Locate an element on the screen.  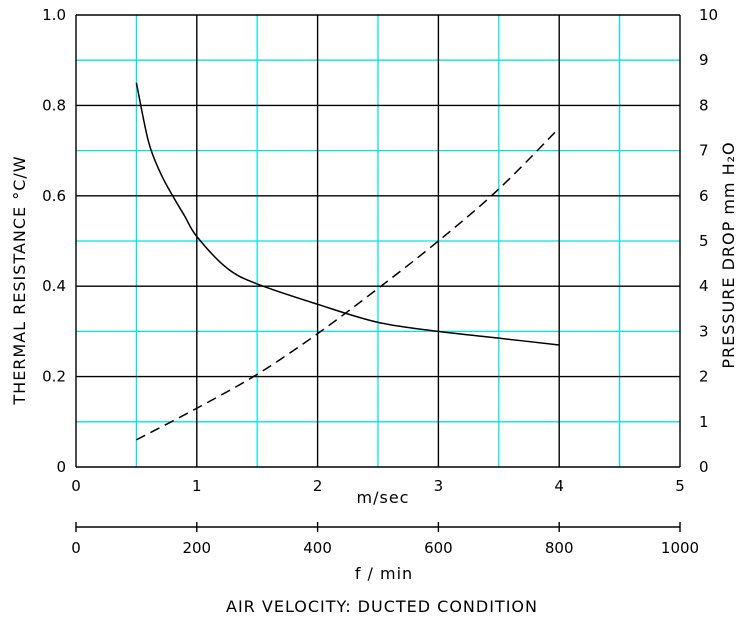
chart-title: AIR VELOCITY: DUCTED CONDITION is located at coordinates (382, 606).